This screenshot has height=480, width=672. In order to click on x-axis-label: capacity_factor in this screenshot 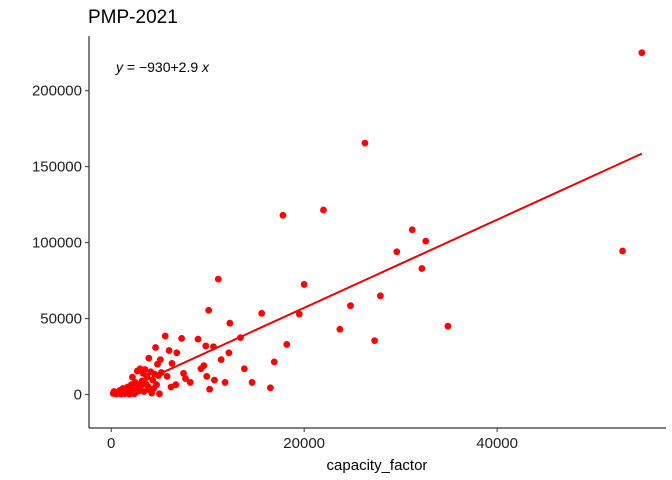, I will do `click(377, 465)`.